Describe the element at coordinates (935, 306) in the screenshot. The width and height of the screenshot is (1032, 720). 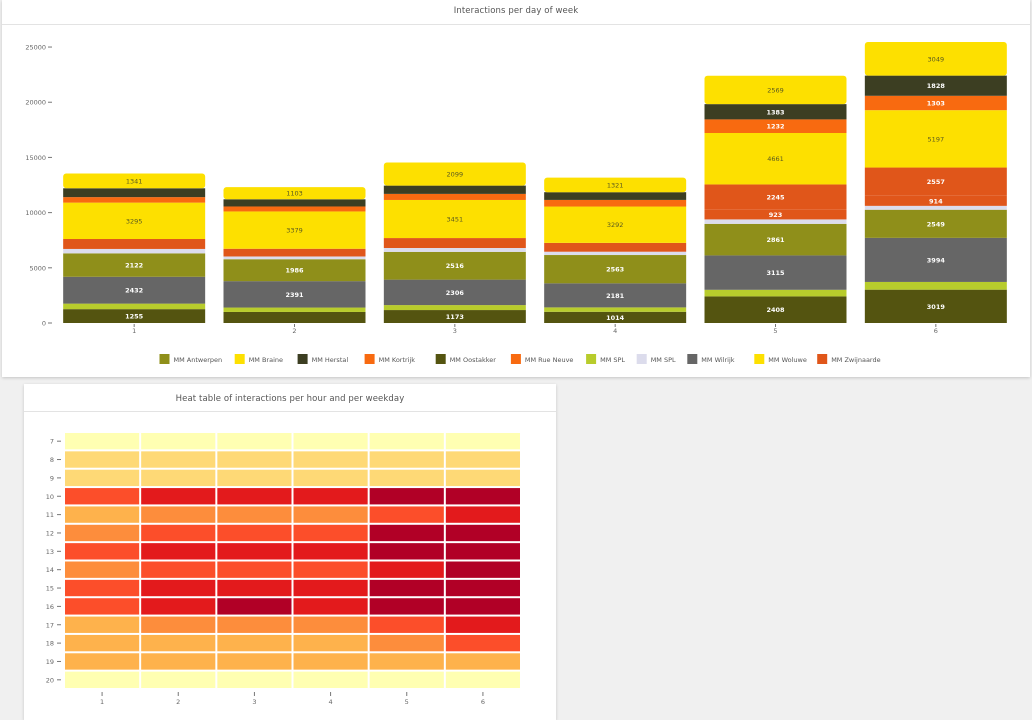
I see `bar-segment-mm-oostakker` at that location.